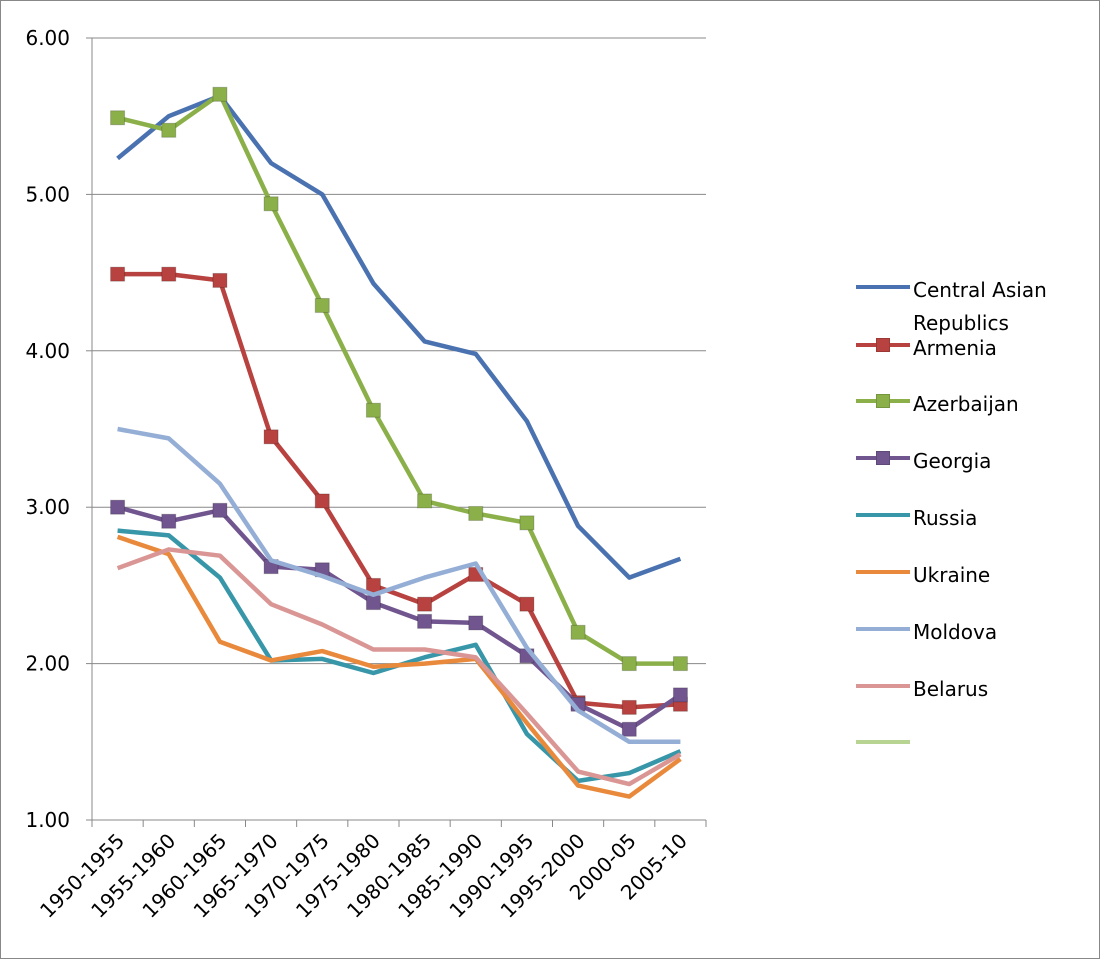 The height and width of the screenshot is (959, 1100). What do you see at coordinates (955, 348) in the screenshot?
I see `legend-label: Armenia` at bounding box center [955, 348].